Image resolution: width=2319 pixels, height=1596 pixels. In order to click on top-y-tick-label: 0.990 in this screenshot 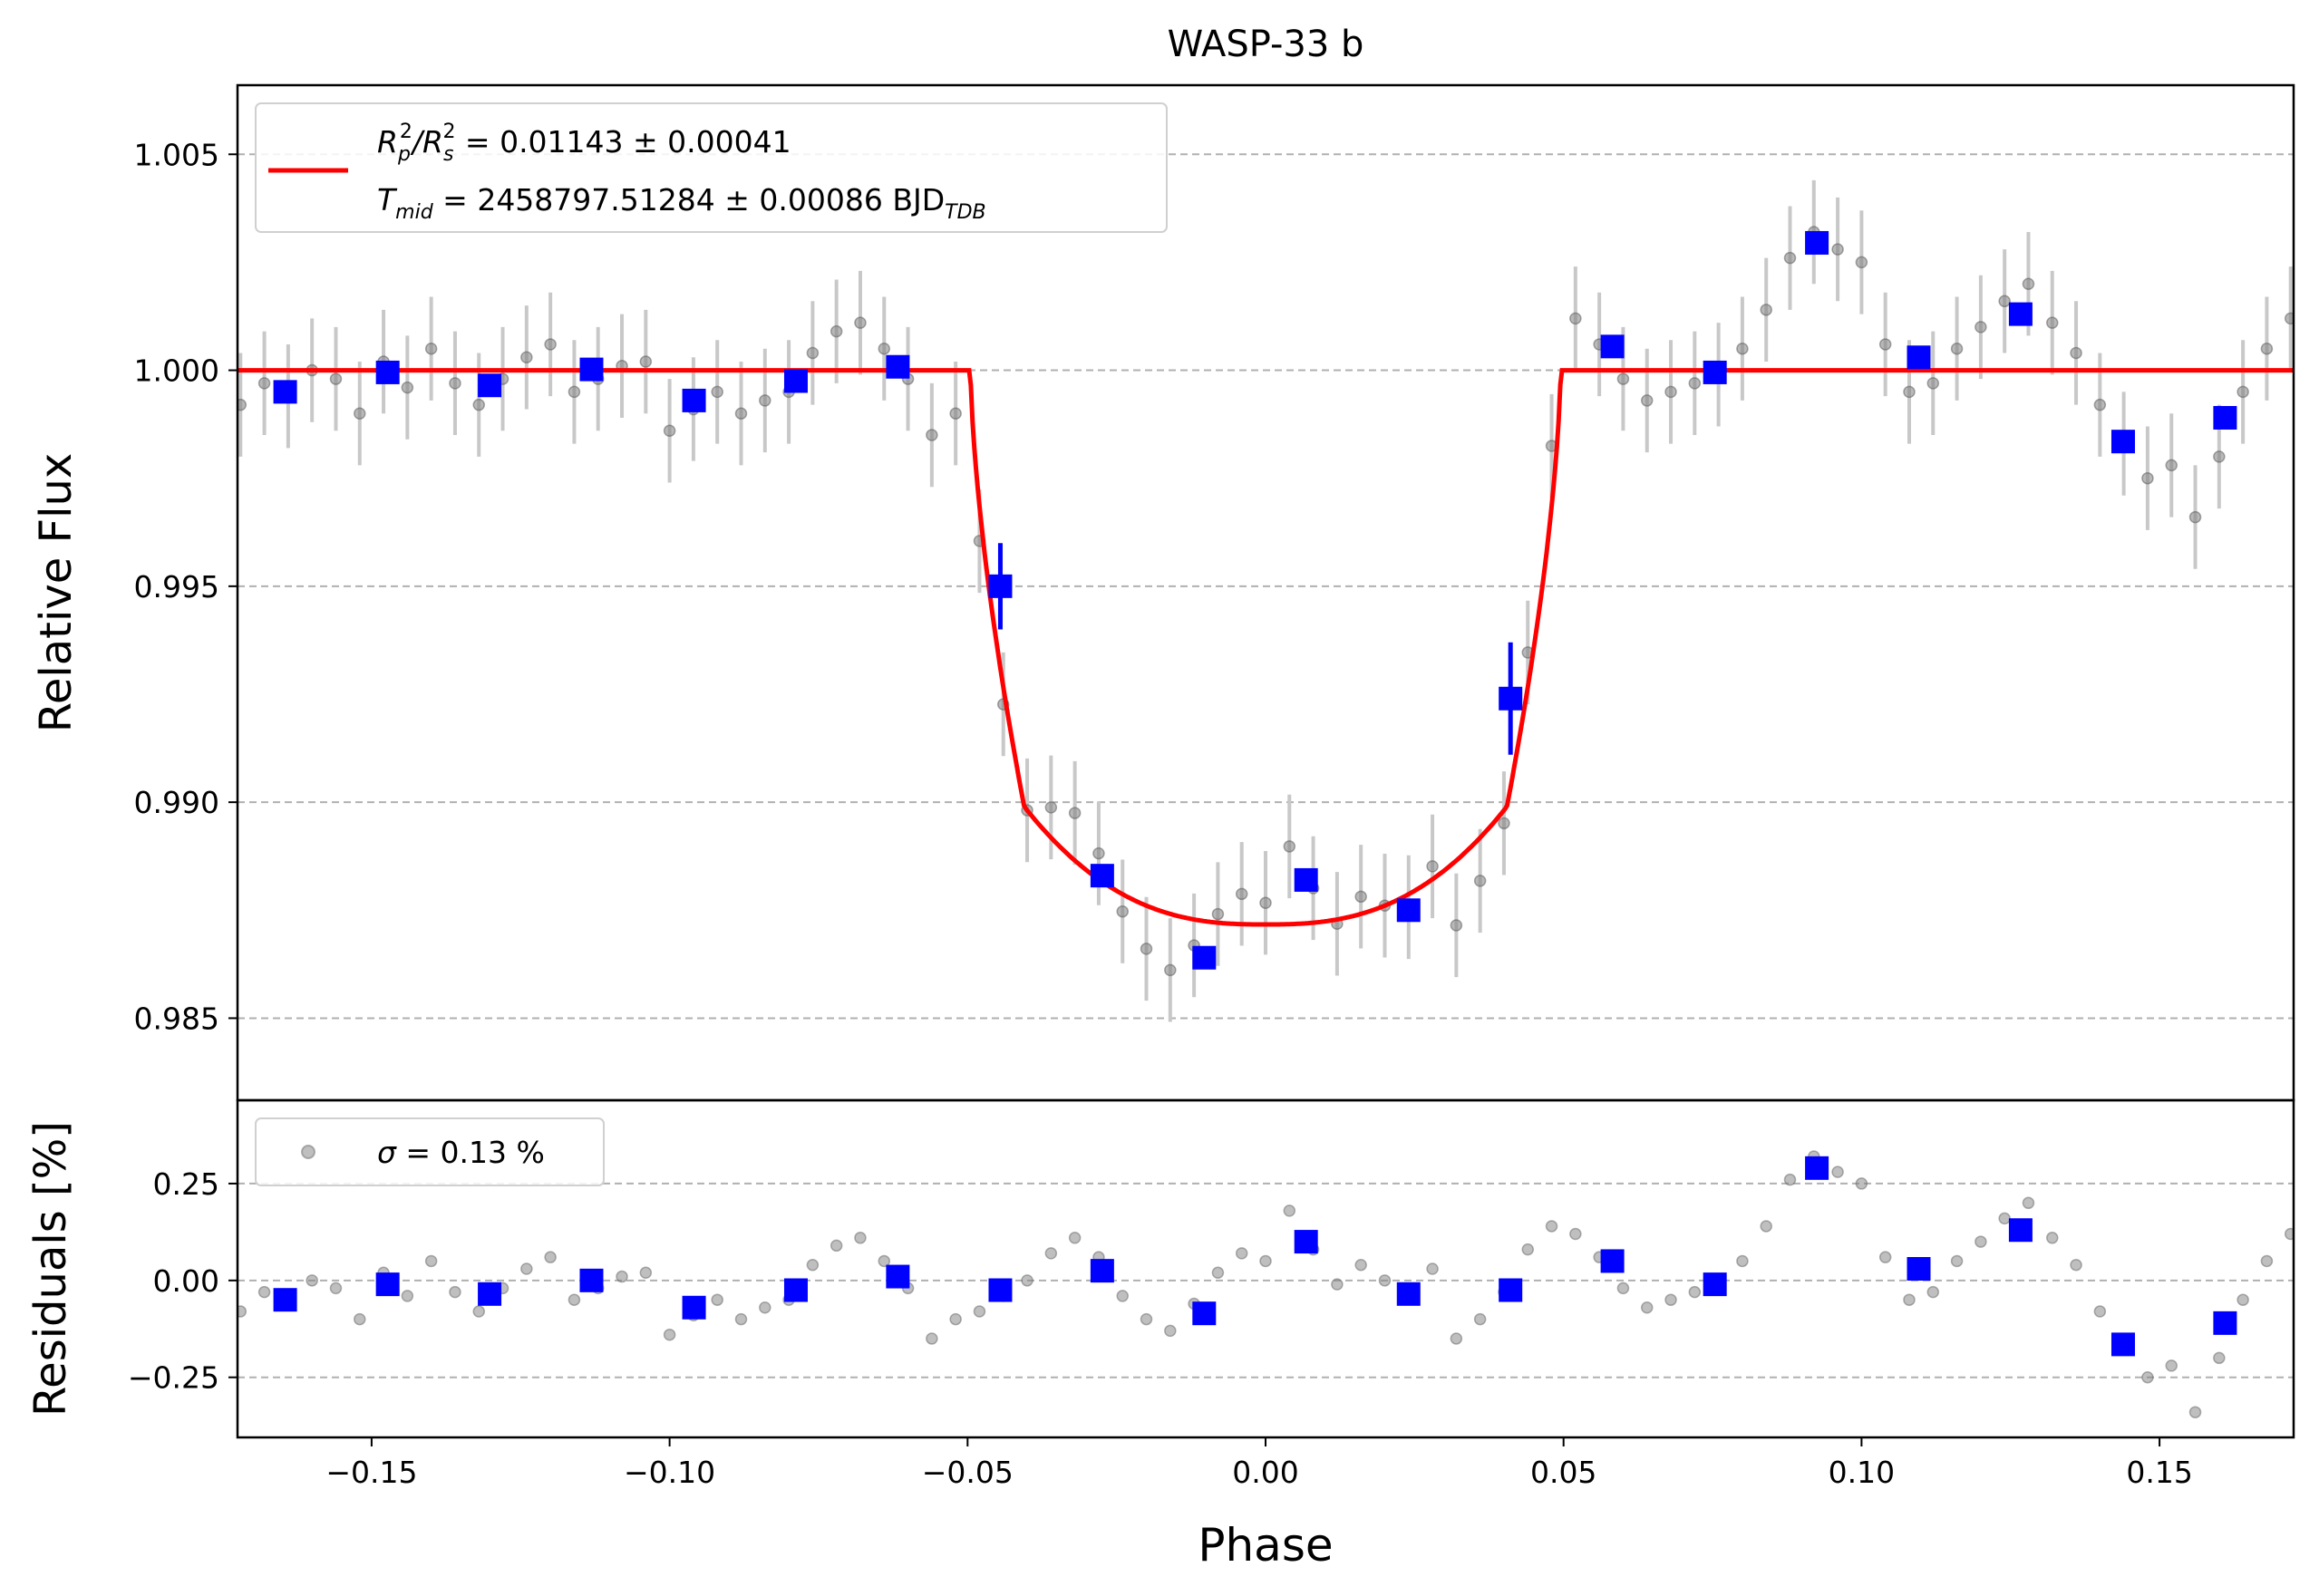, I will do `click(176, 802)`.